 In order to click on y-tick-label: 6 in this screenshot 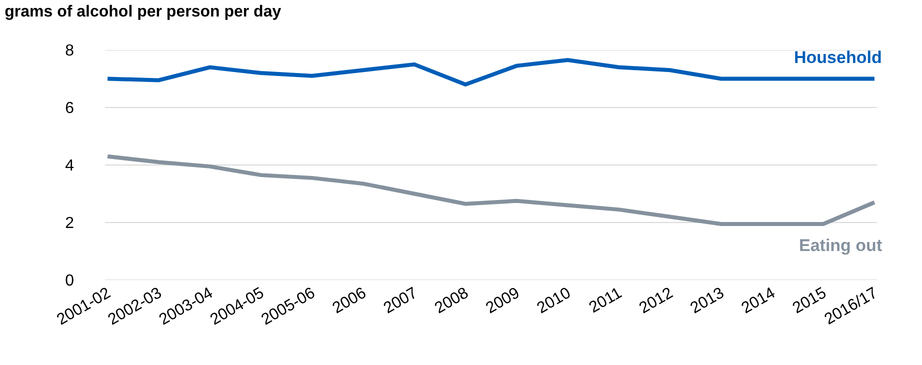, I will do `click(69, 109)`.